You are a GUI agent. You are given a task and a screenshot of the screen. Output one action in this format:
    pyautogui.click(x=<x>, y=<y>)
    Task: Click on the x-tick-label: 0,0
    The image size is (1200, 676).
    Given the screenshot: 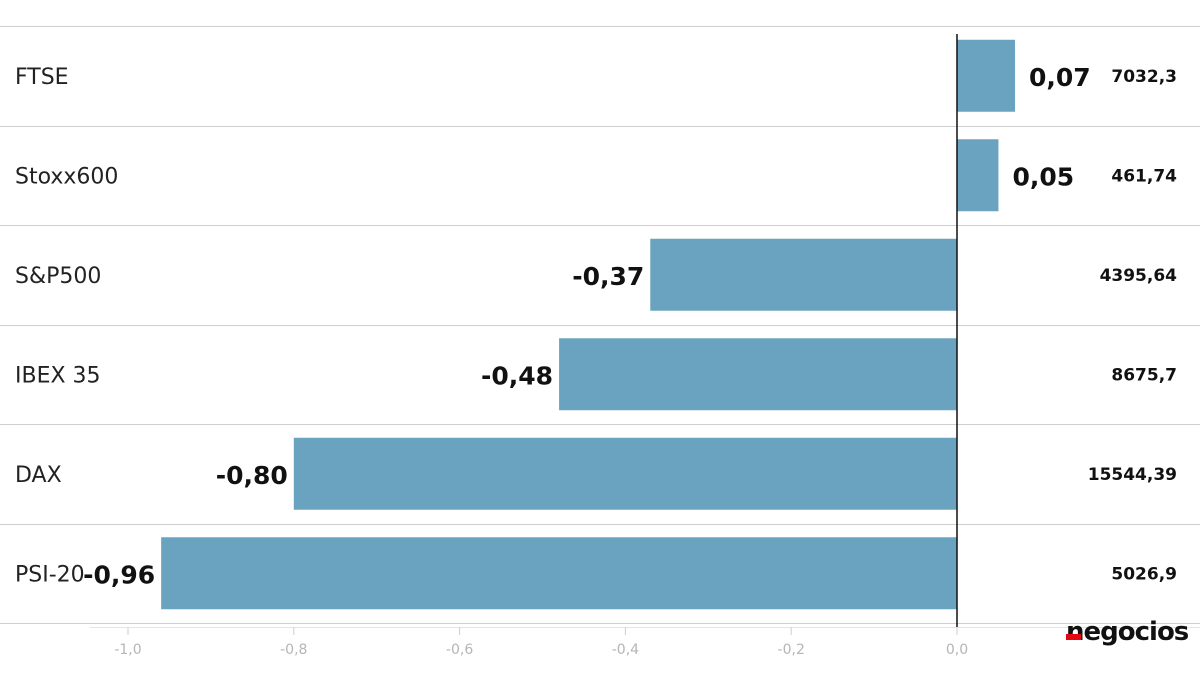 What is the action you would take?
    pyautogui.click(x=957, y=650)
    